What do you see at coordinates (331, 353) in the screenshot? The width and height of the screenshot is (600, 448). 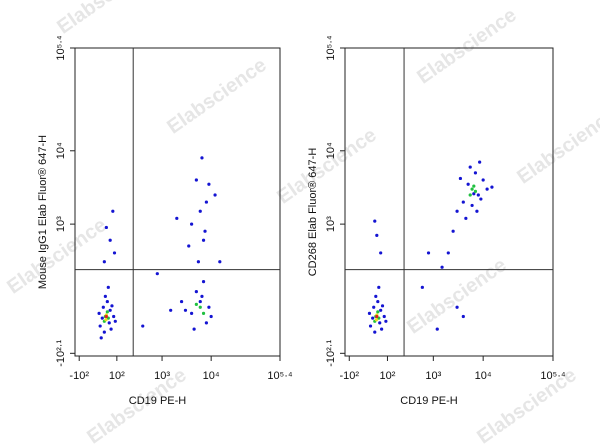 I see `y-tick-label: -10²·¹` at bounding box center [331, 353].